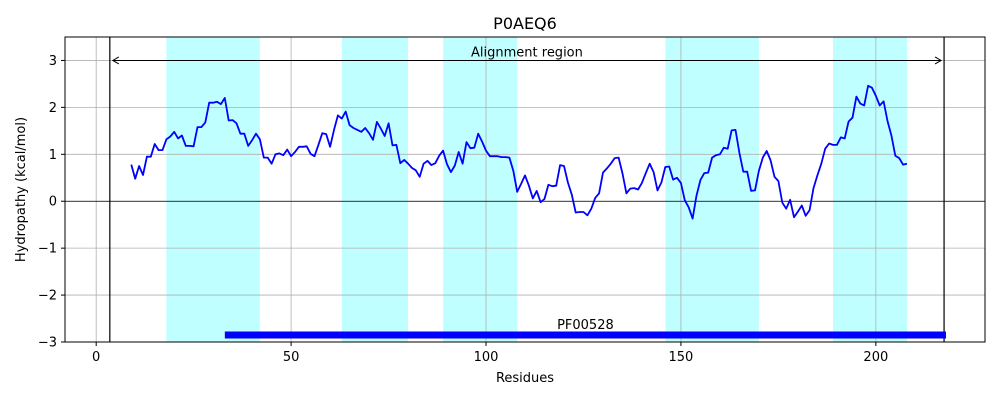 This screenshot has height=400, width=1000. I want to click on y-tick-label: 3, so click(53, 61).